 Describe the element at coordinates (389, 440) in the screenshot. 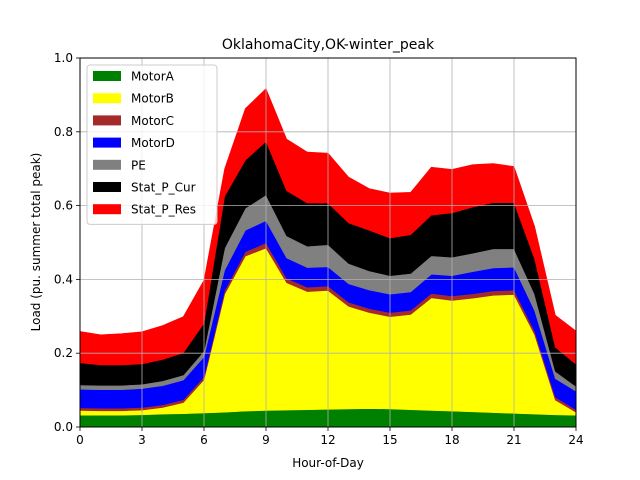

I see `x-tick-label: 15` at that location.